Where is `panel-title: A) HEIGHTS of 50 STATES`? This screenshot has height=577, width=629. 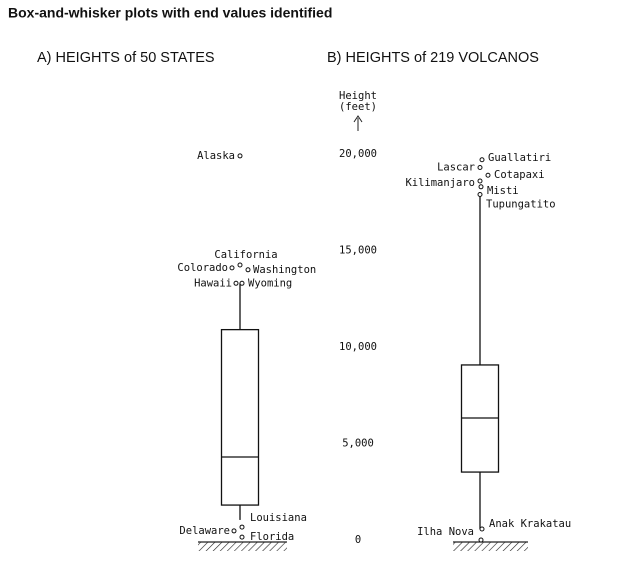 panel-title: A) HEIGHTS of 50 STATES is located at coordinates (126, 58).